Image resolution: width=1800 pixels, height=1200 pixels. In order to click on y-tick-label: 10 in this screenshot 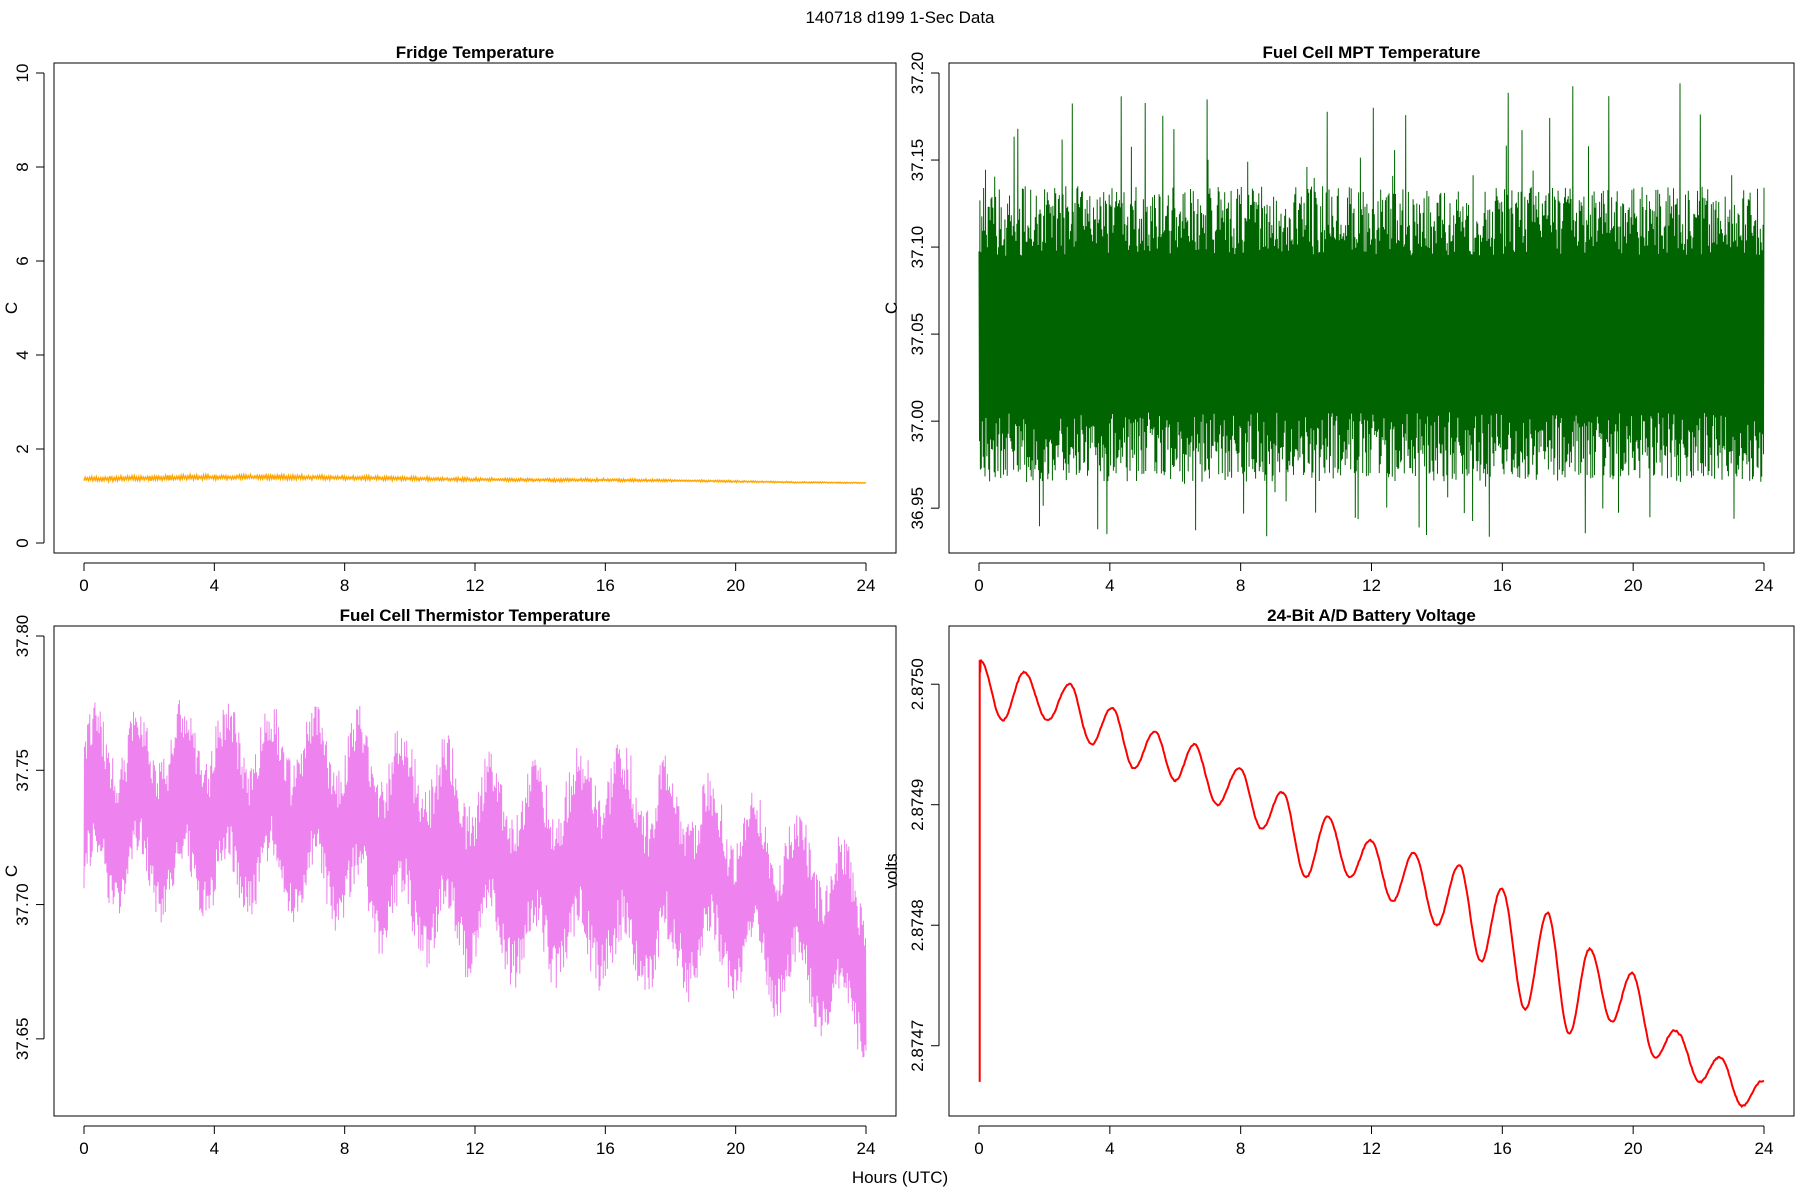, I will do `click(22, 73)`.